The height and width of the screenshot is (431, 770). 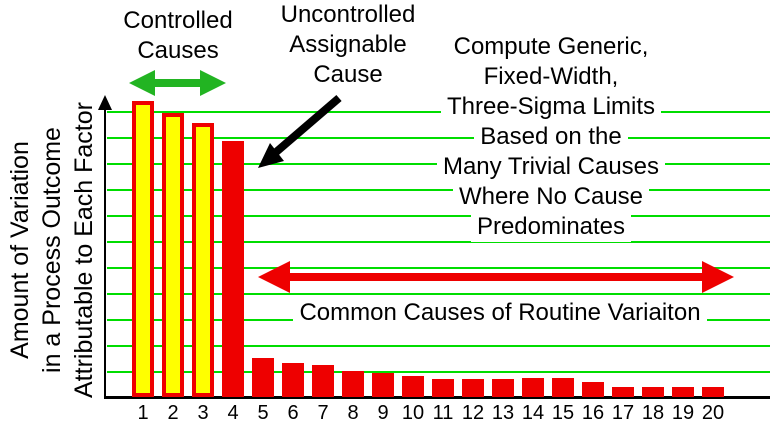 What do you see at coordinates (293, 413) in the screenshot?
I see `x-tick-label-6: 6` at bounding box center [293, 413].